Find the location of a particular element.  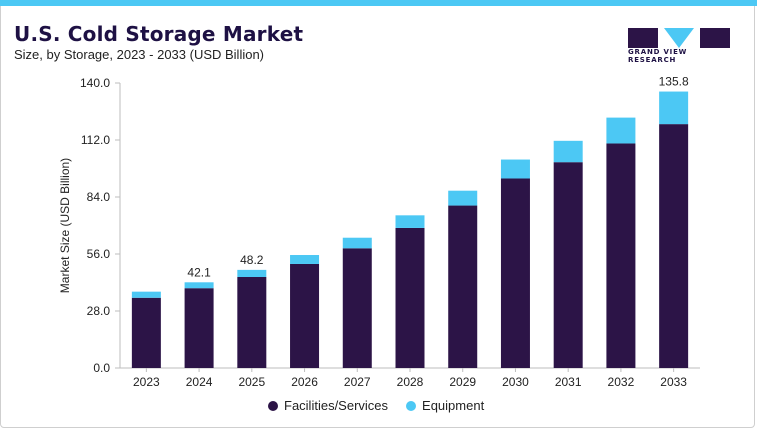

legend-item-equipment: Equipment is located at coordinates (445, 405).